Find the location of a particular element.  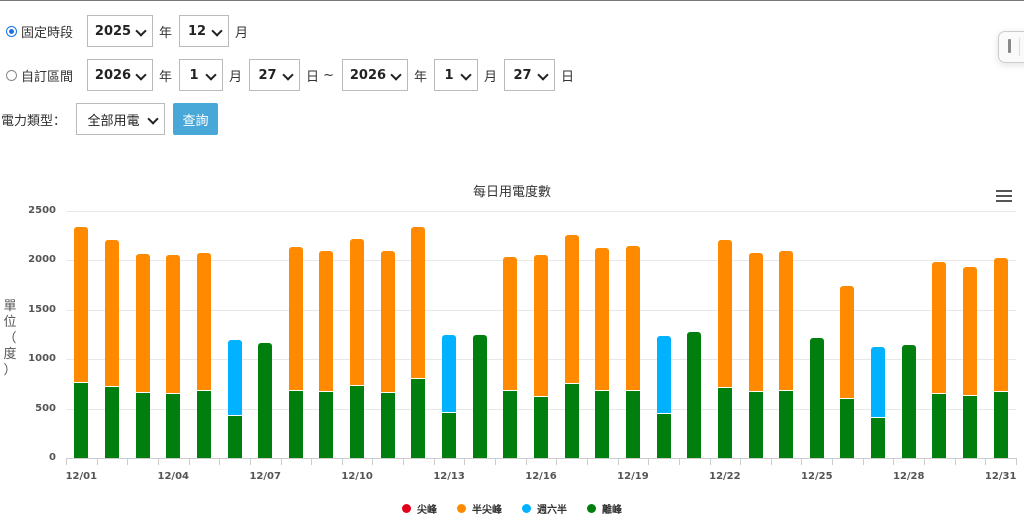

bar-12/01 is located at coordinates (81, 342).